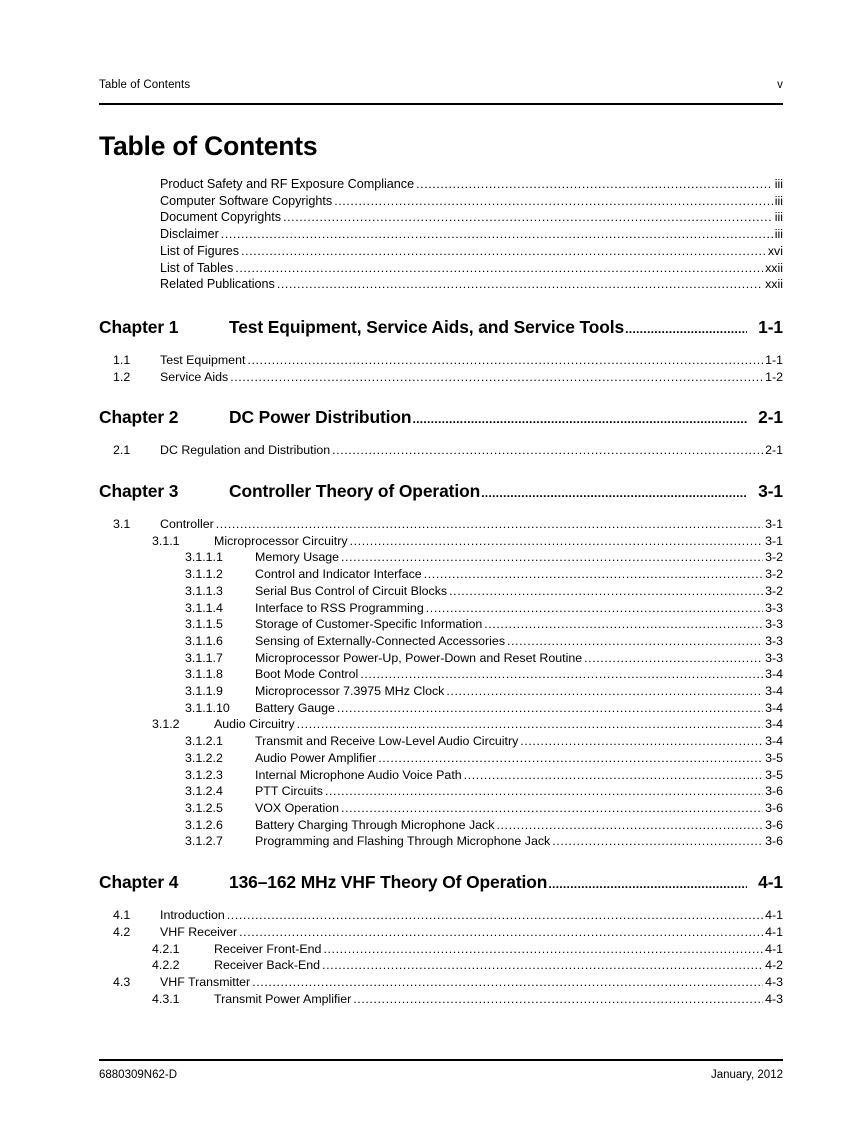  I want to click on toc-entry-number: 3.1.1.7, so click(204, 657).